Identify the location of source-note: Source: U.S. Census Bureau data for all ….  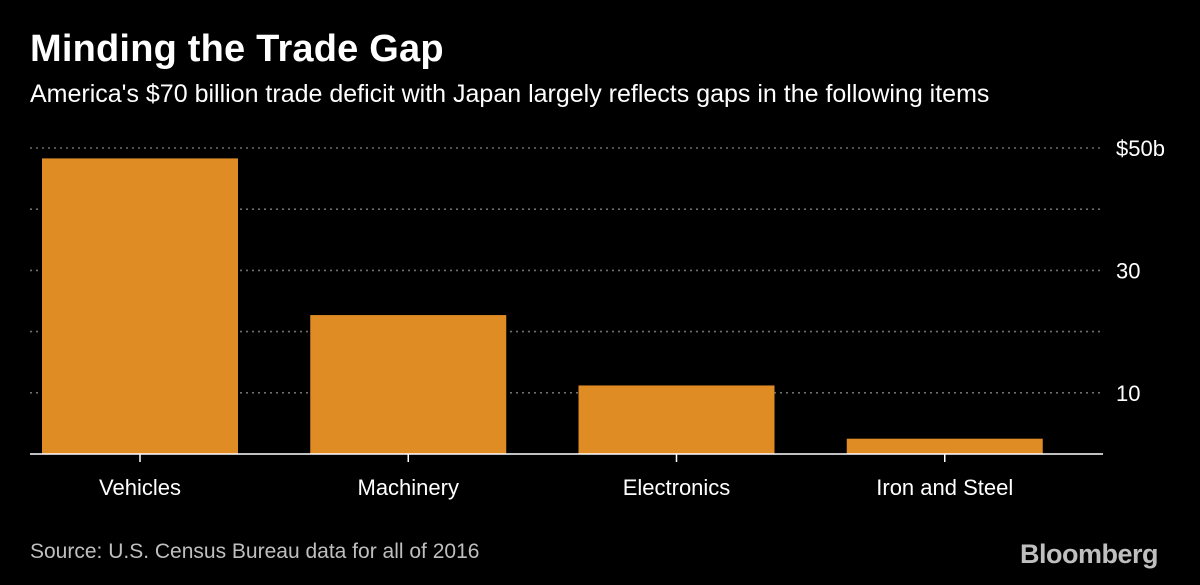
(255, 551).